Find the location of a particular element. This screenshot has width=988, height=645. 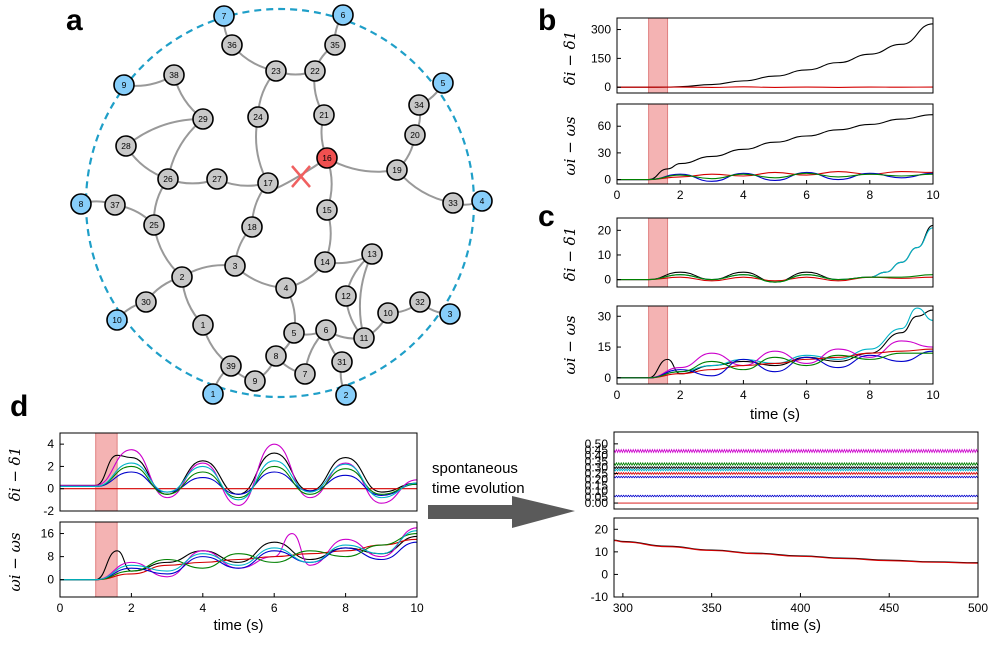

node-label: 3 is located at coordinates (450, 314).